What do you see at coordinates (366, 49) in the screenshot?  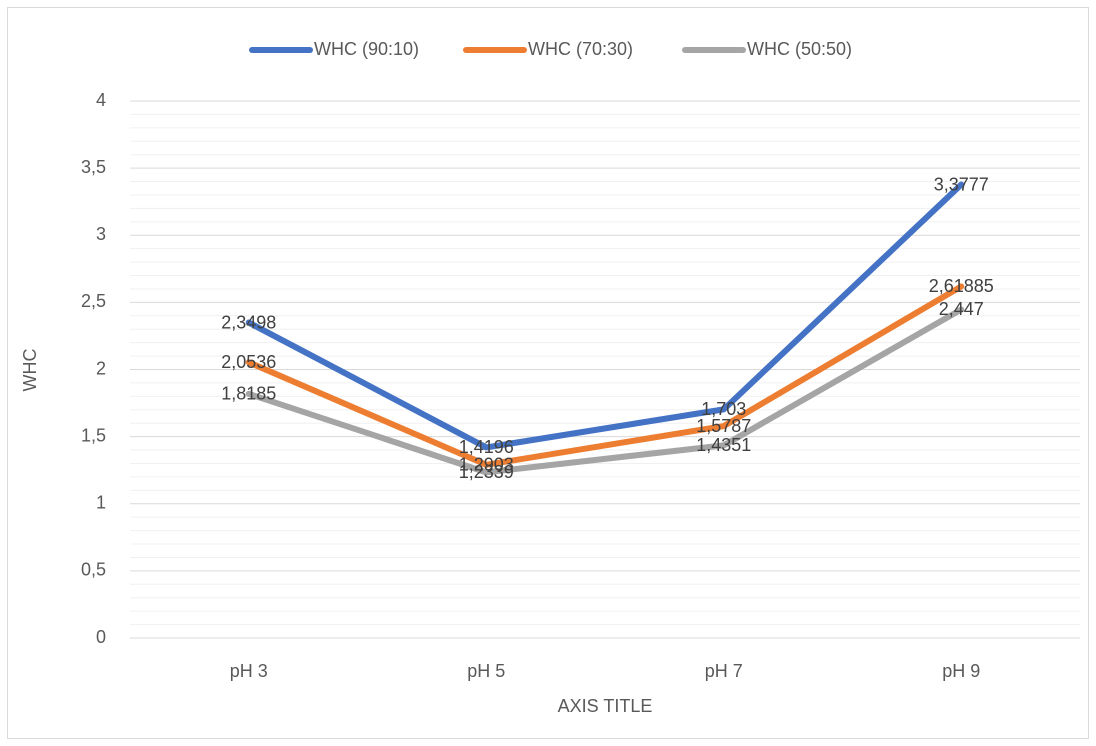 I see `legend-label: WHC (90:10)` at bounding box center [366, 49].